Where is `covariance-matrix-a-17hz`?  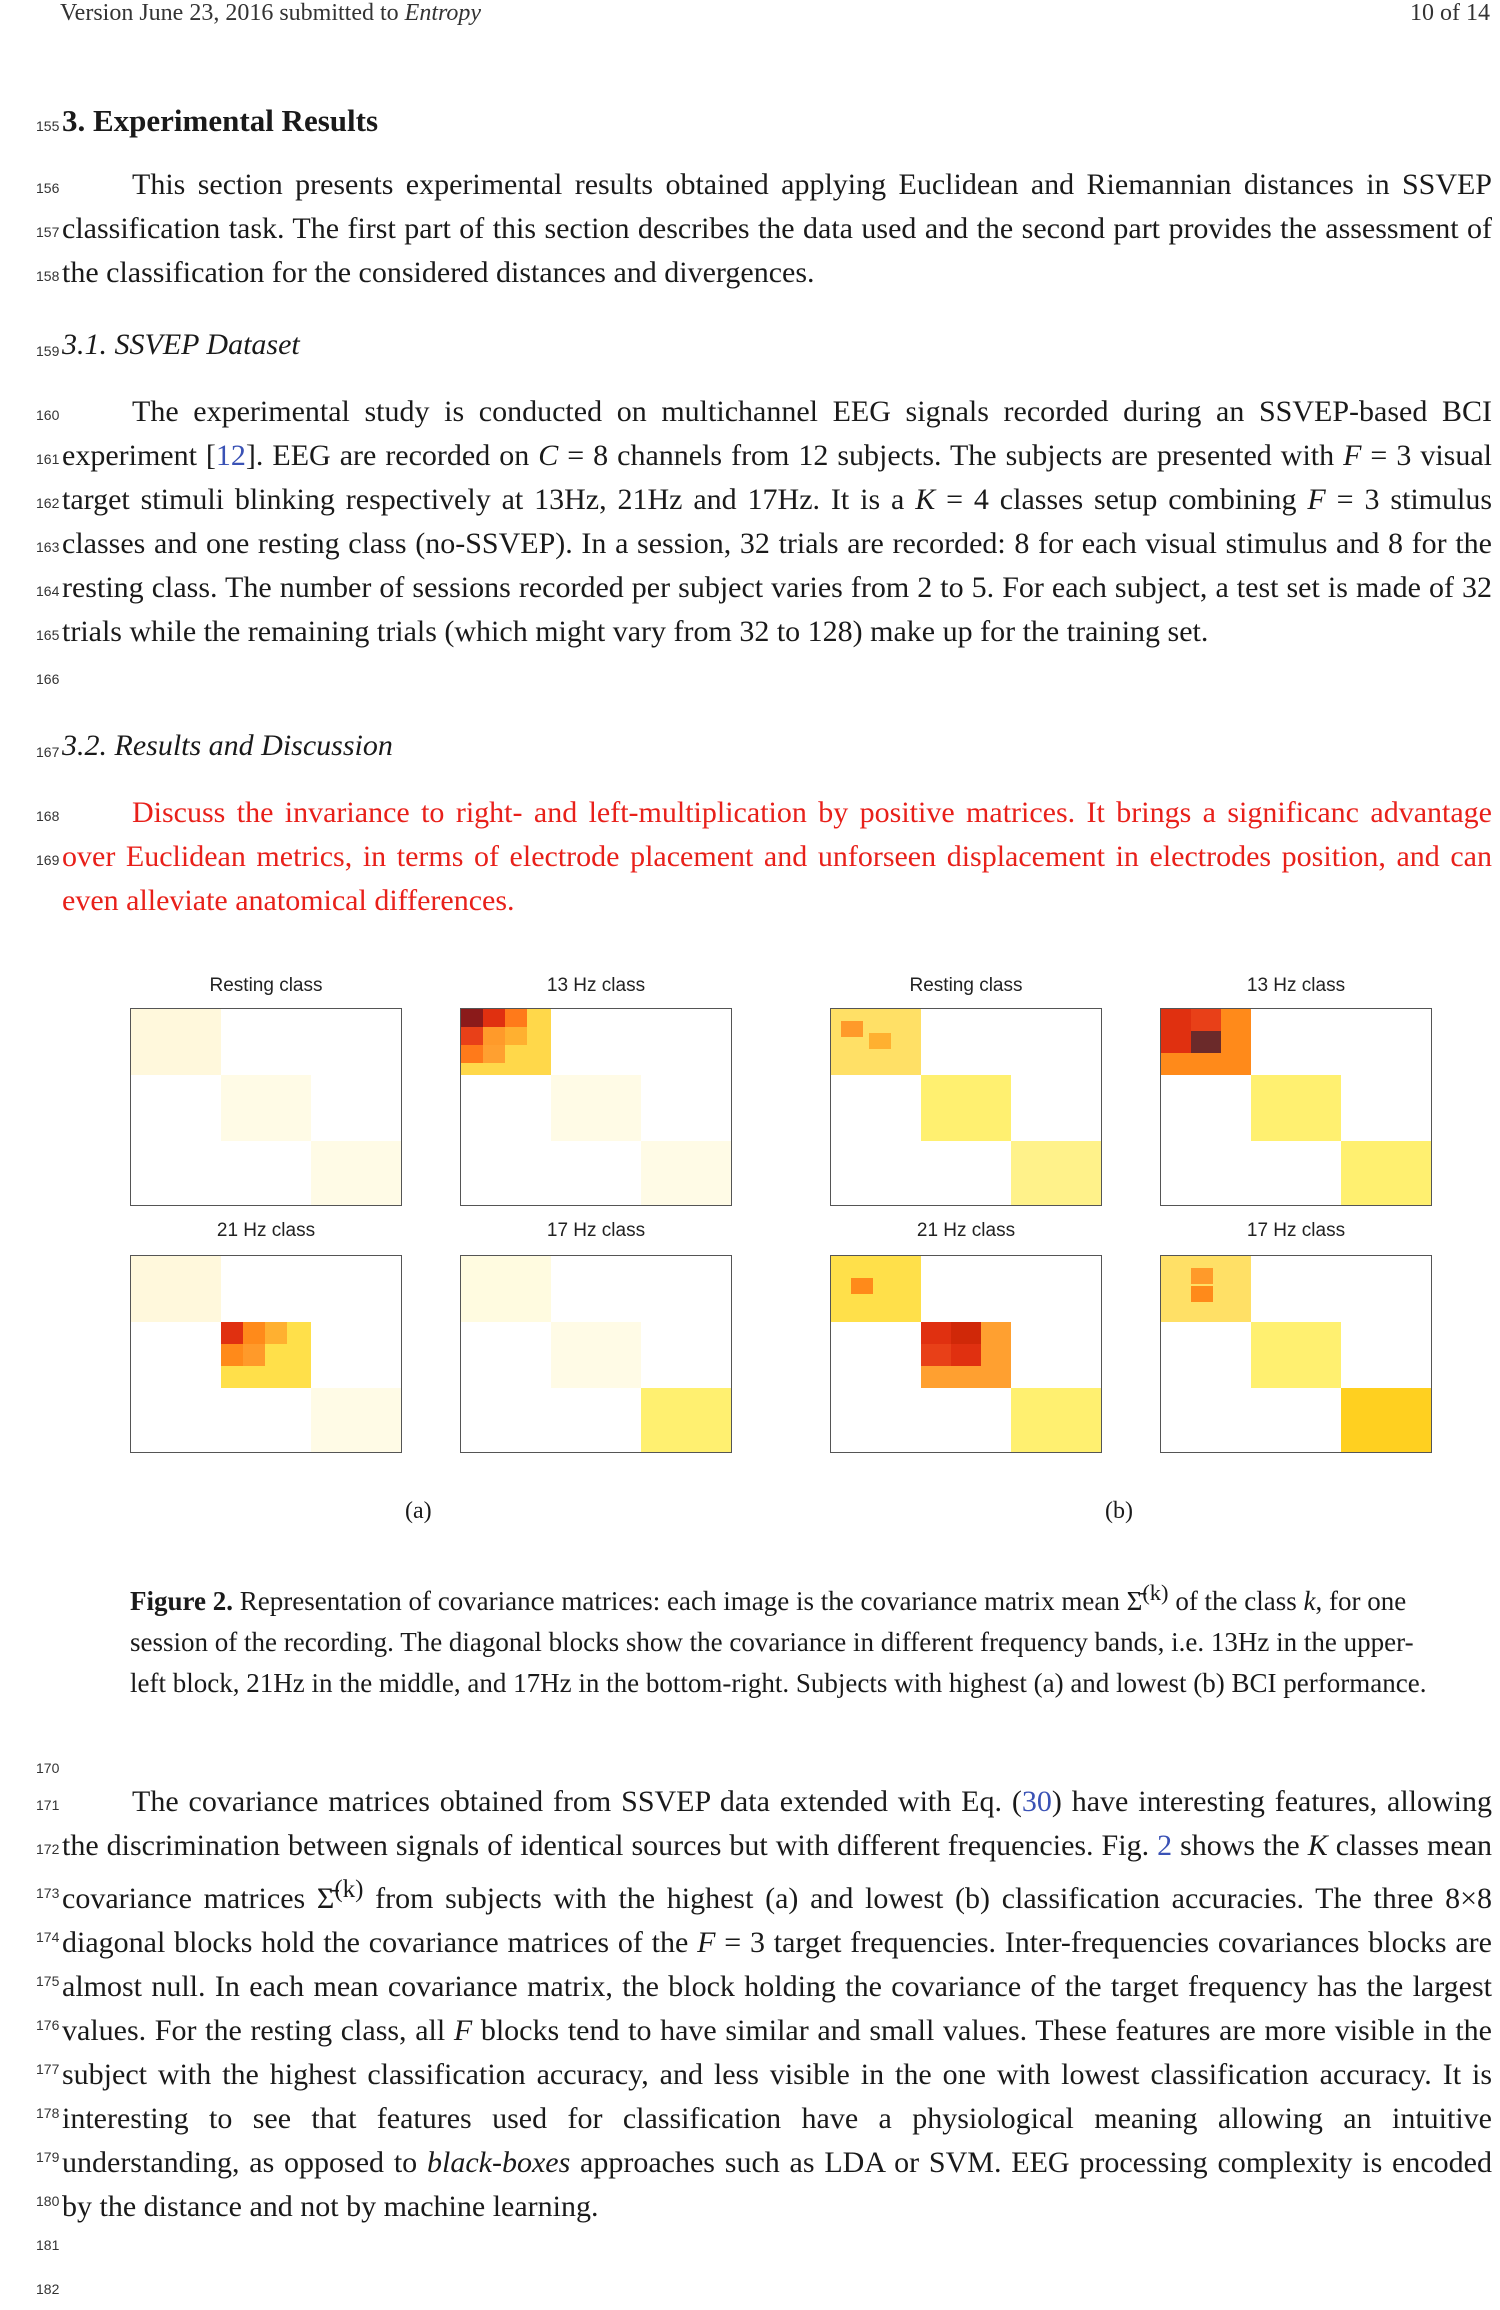 covariance-matrix-a-17hz is located at coordinates (596, 1354).